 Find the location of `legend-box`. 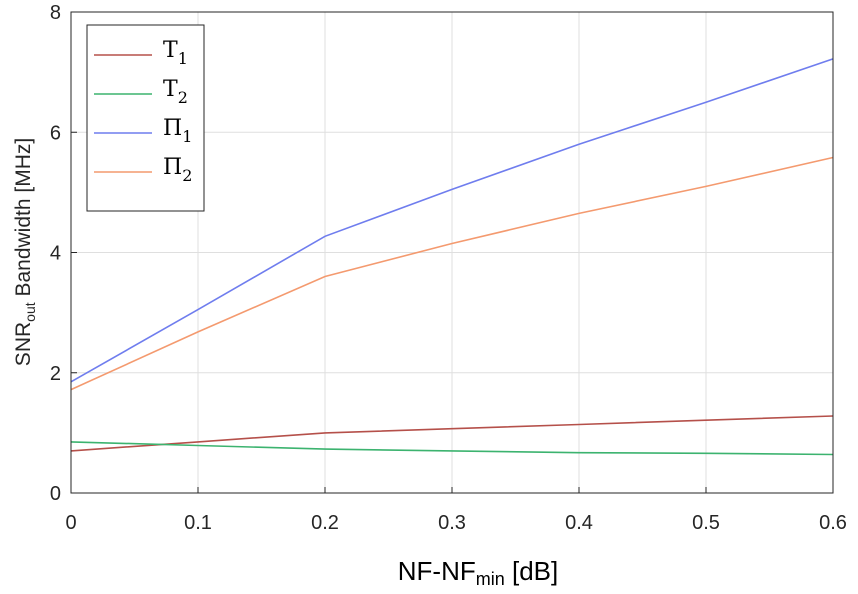

legend-box is located at coordinates (145, 118).